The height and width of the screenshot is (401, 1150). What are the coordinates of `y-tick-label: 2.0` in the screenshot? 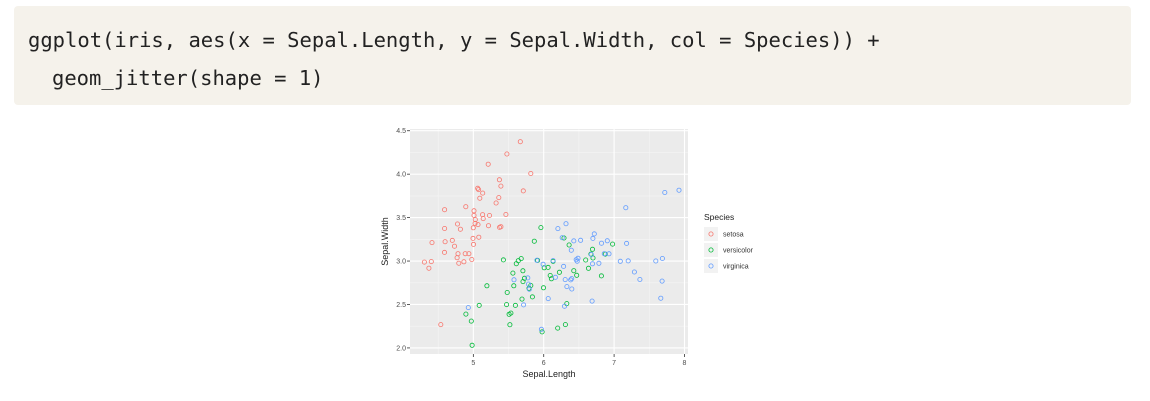 It's located at (401, 348).